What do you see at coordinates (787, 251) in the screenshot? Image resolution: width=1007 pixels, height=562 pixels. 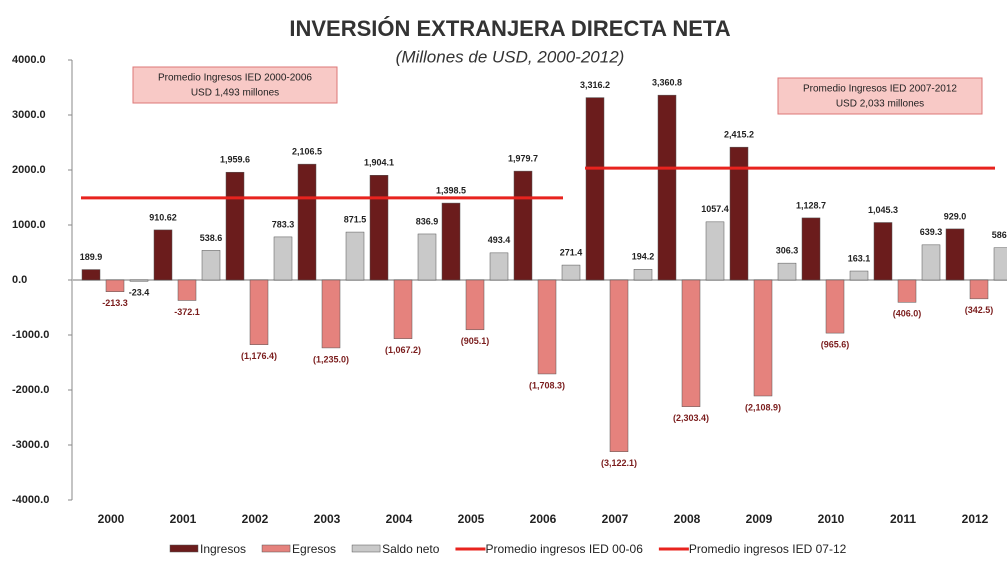 I see `value-label: 306.3` at bounding box center [787, 251].